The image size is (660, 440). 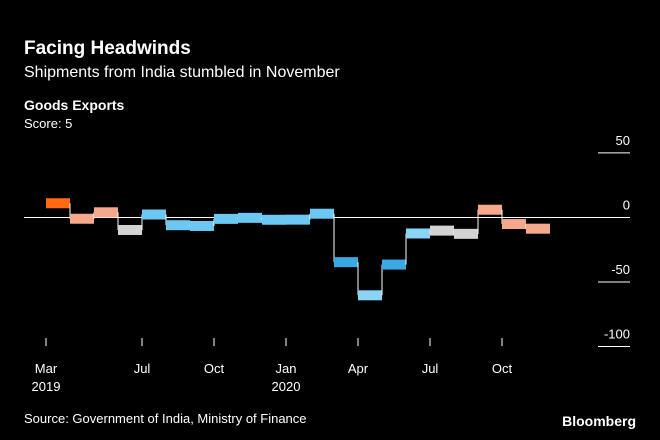 I want to click on score-label: Score: 5, so click(x=48, y=123).